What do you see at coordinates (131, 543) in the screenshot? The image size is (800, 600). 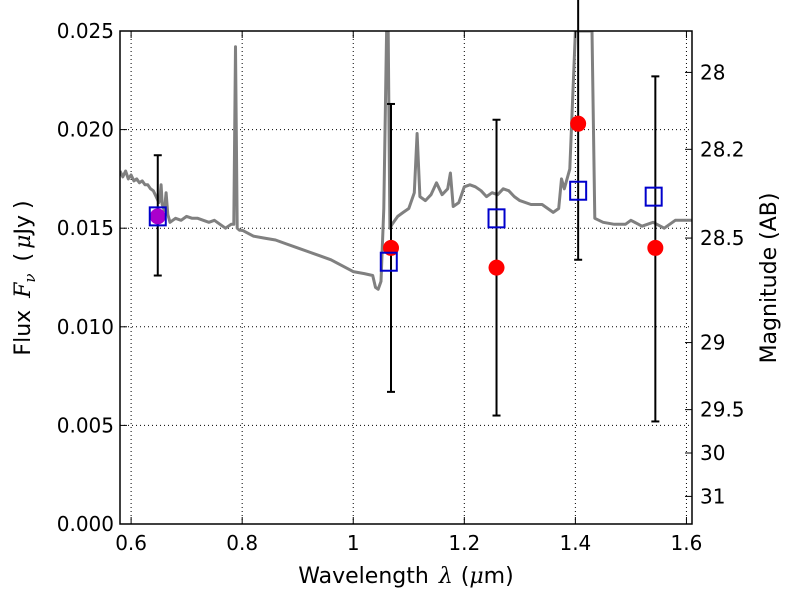 I see `x-tick-label: 0.6` at bounding box center [131, 543].